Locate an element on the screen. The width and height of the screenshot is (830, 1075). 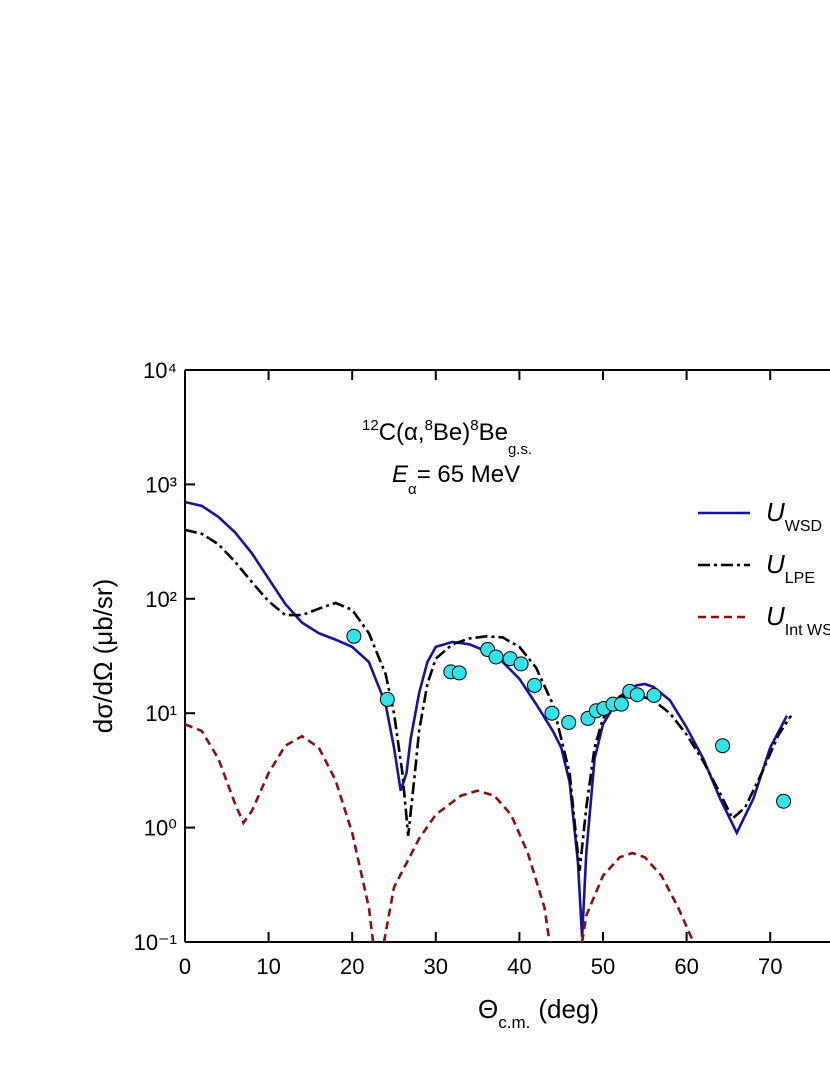
reaction-part: g.s. is located at coordinates (520, 449).